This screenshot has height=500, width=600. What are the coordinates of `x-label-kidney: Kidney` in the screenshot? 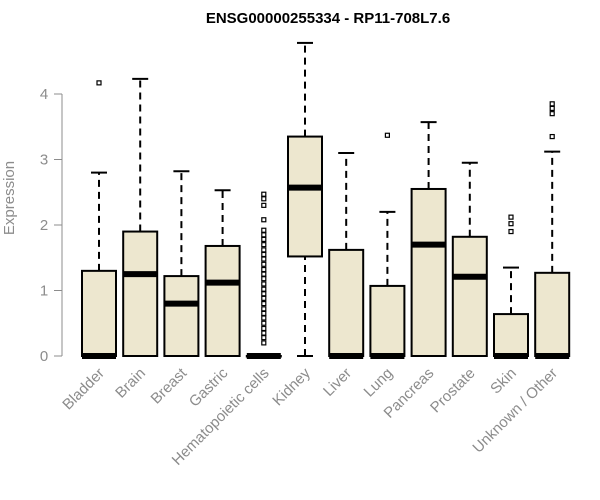 It's located at (291, 386).